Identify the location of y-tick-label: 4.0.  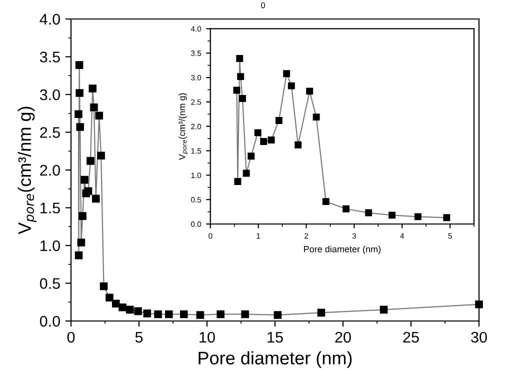
(50, 19).